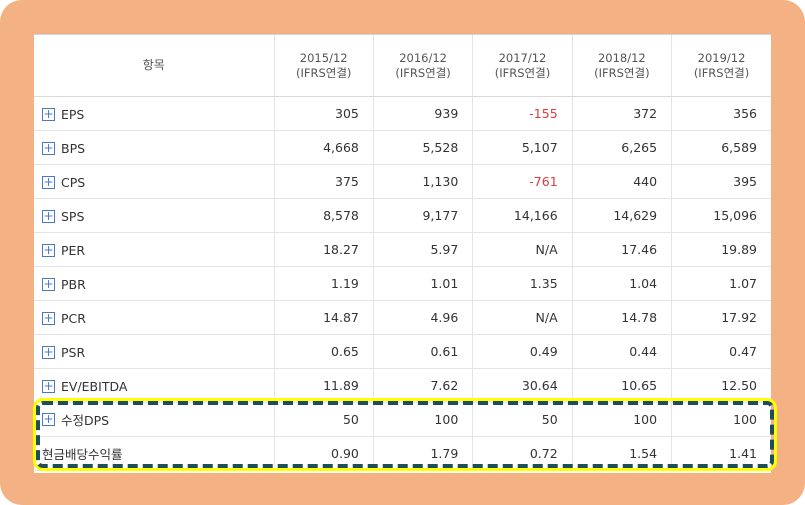  I want to click on row-label-cell: + EV/EBITDA, so click(154, 385).